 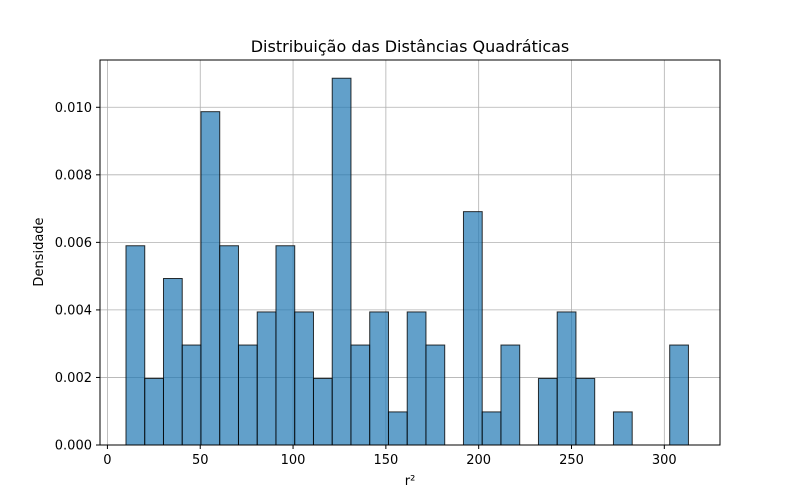 I want to click on y-tick-label: 0.006, so click(x=73, y=243).